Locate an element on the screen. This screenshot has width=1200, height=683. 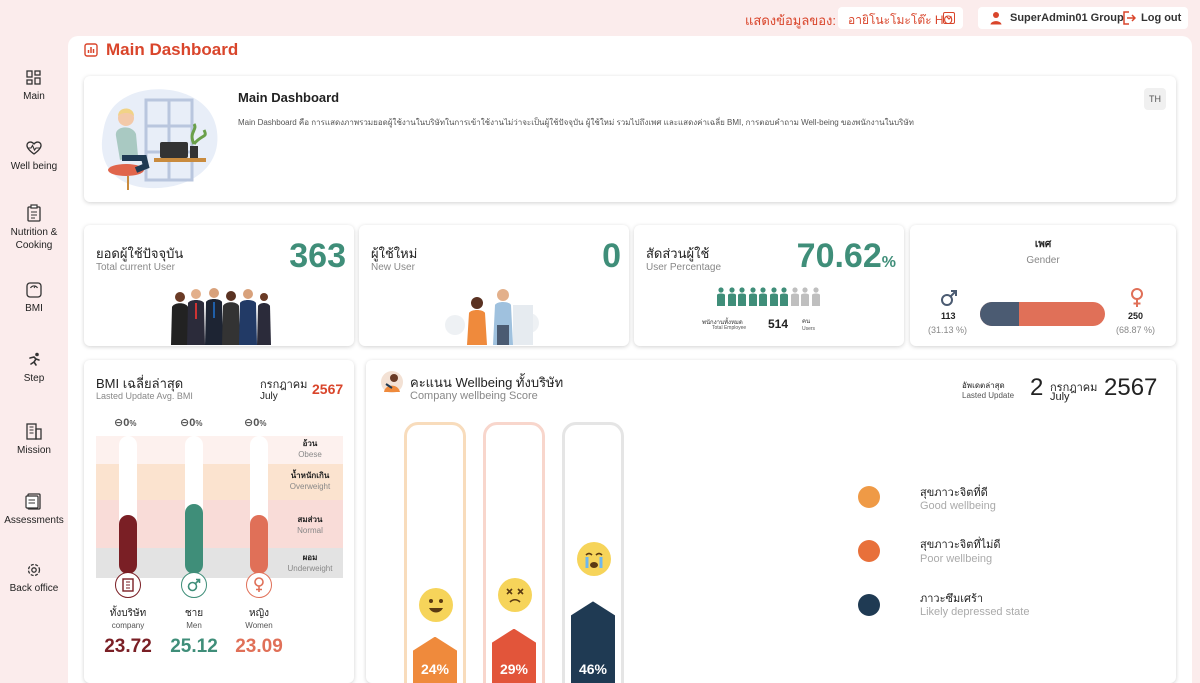
chart-icon is located at coordinates (91, 50).